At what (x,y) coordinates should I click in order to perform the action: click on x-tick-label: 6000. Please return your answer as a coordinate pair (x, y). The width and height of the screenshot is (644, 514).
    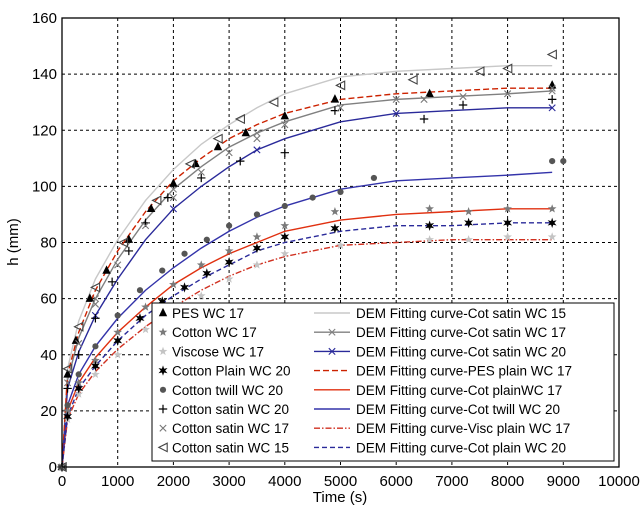
    Looking at the image, I should click on (396, 481).